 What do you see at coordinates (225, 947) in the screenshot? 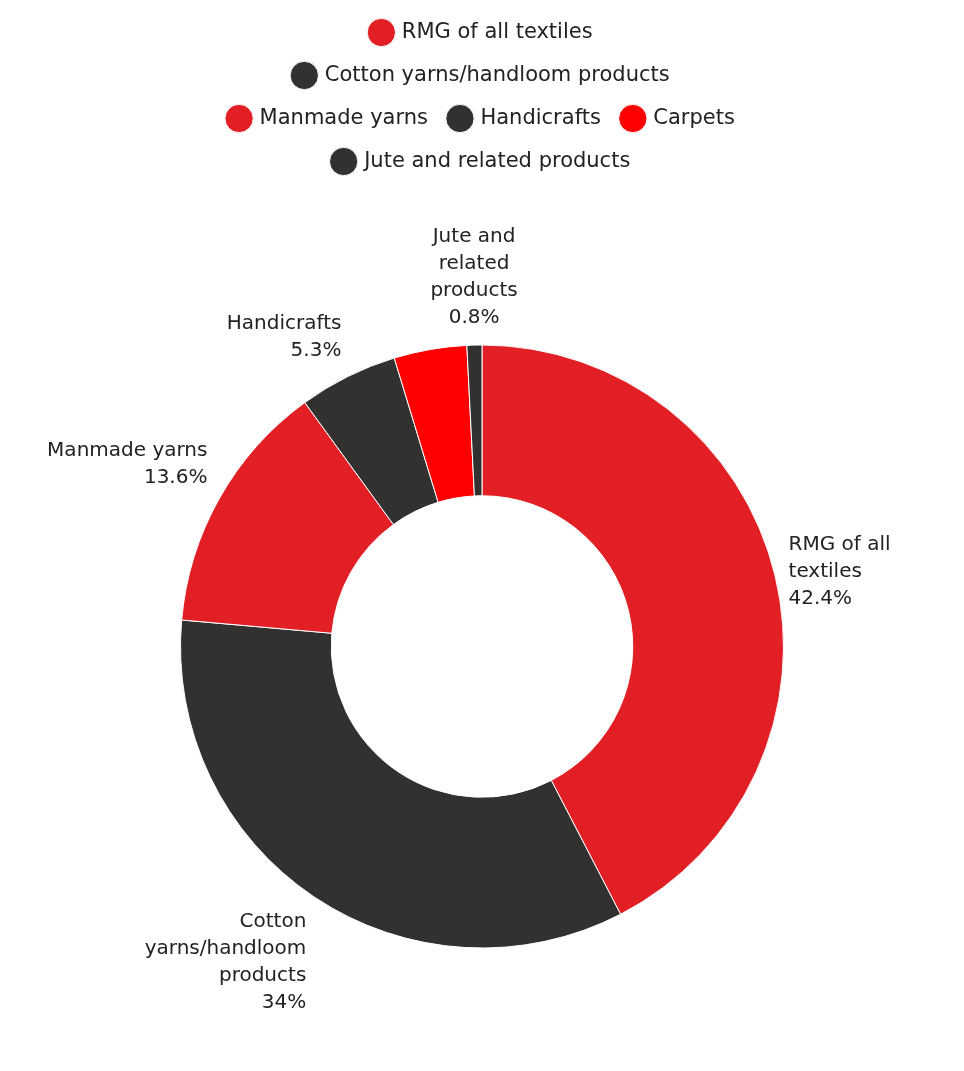
I see `slice-label: Cotton yarns/handloom products` at bounding box center [225, 947].